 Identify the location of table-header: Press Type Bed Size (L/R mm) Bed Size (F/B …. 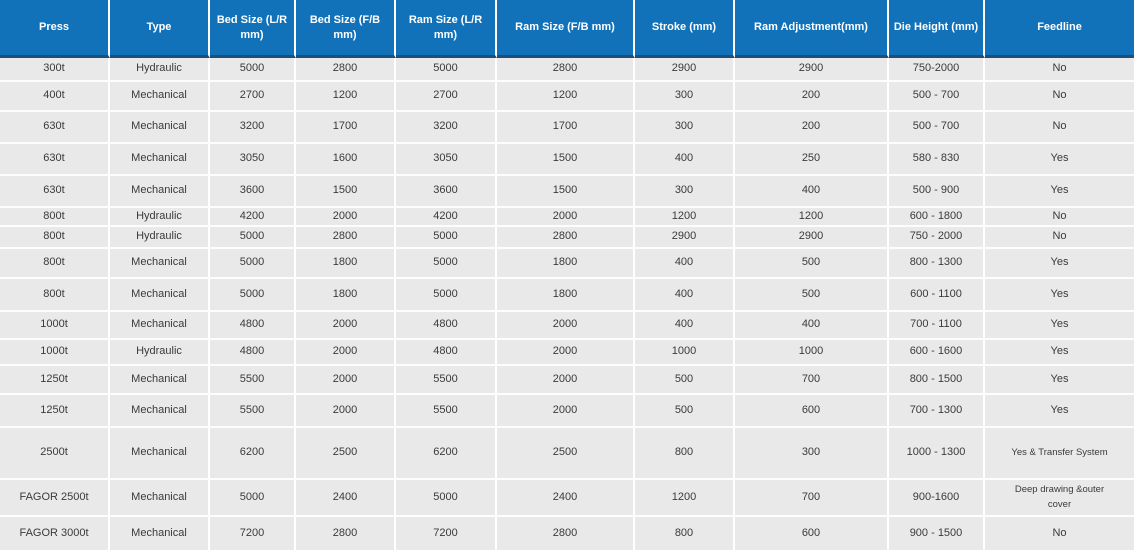
(567, 29).